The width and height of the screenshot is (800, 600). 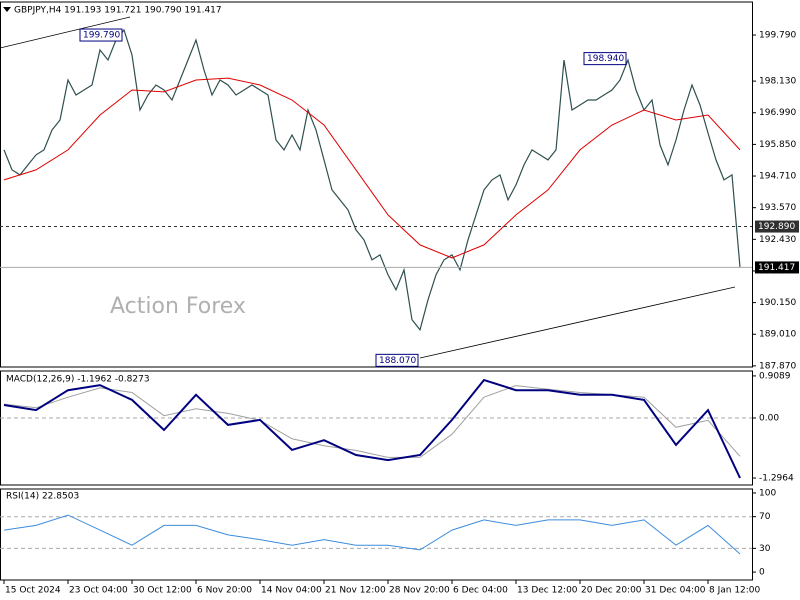 I want to click on y-tick-label: 198.130, so click(x=777, y=82).